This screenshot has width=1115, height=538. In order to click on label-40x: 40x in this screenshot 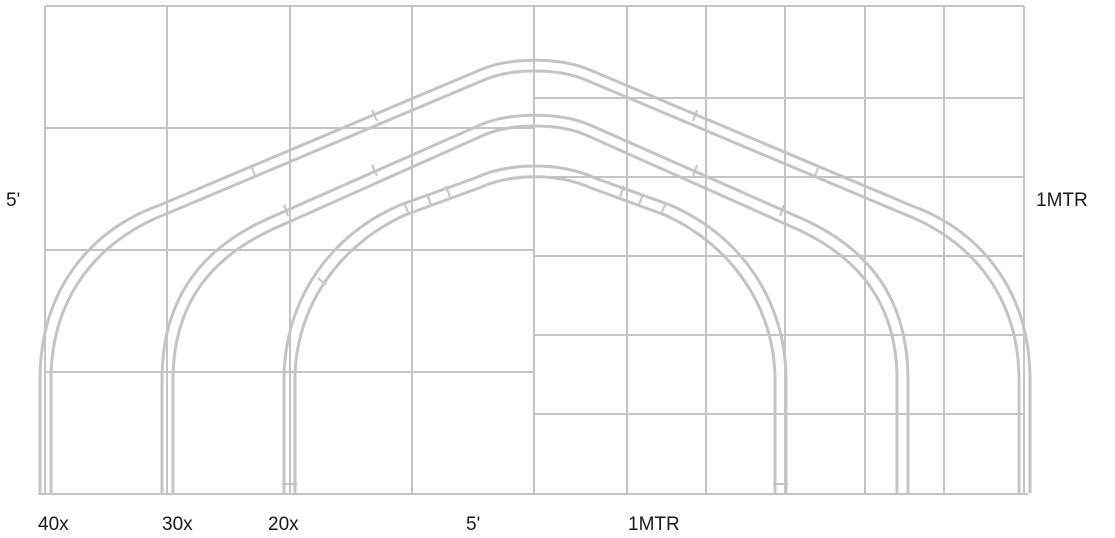, I will do `click(53, 524)`.